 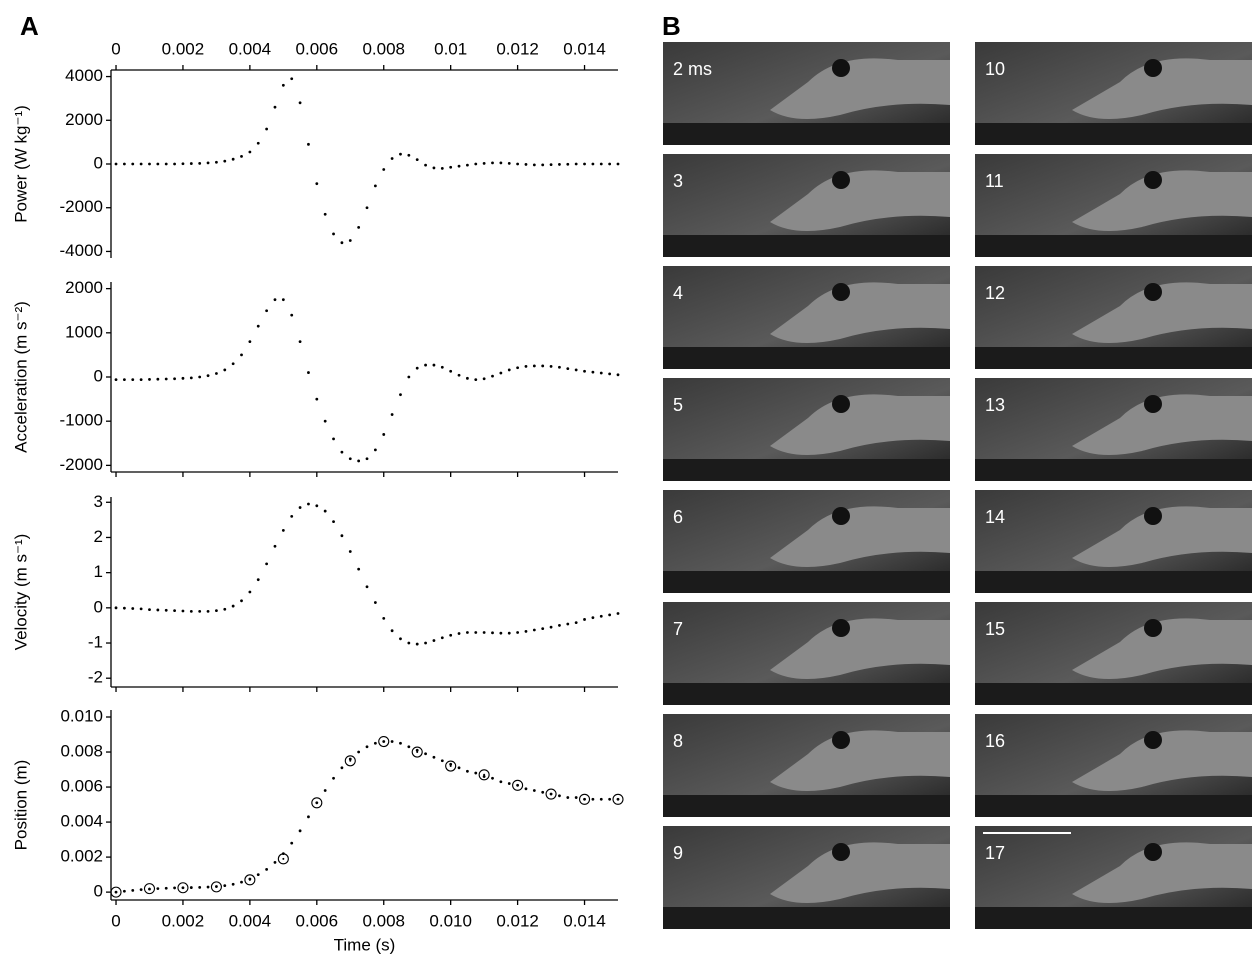 I want to click on x-tick-label: 0.014, so click(x=584, y=48).